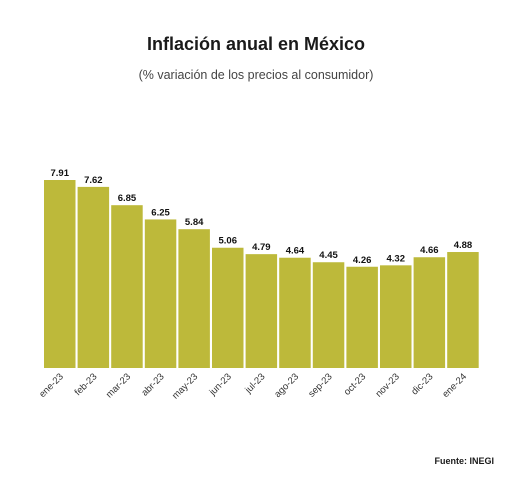 The height and width of the screenshot is (495, 512). What do you see at coordinates (261, 247) in the screenshot?
I see `value-label-jul-23: 4.79` at bounding box center [261, 247].